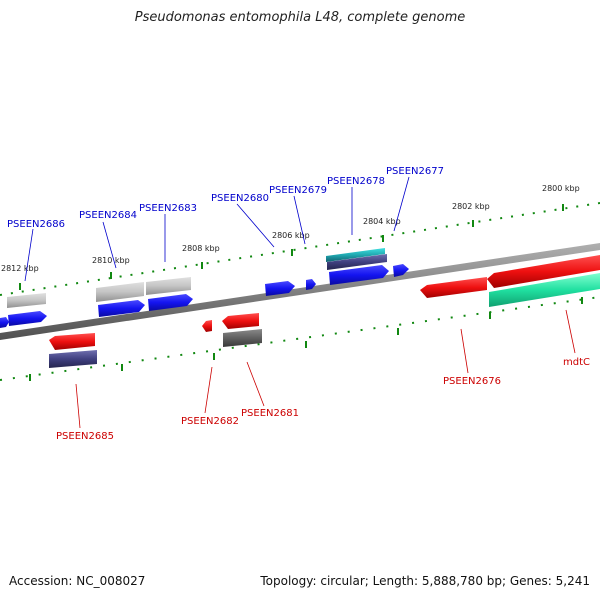 Image resolution: width=600 pixels, height=600 pixels. What do you see at coordinates (201, 248) in the screenshot?
I see `scale-label: 2808 kbp` at bounding box center [201, 248].